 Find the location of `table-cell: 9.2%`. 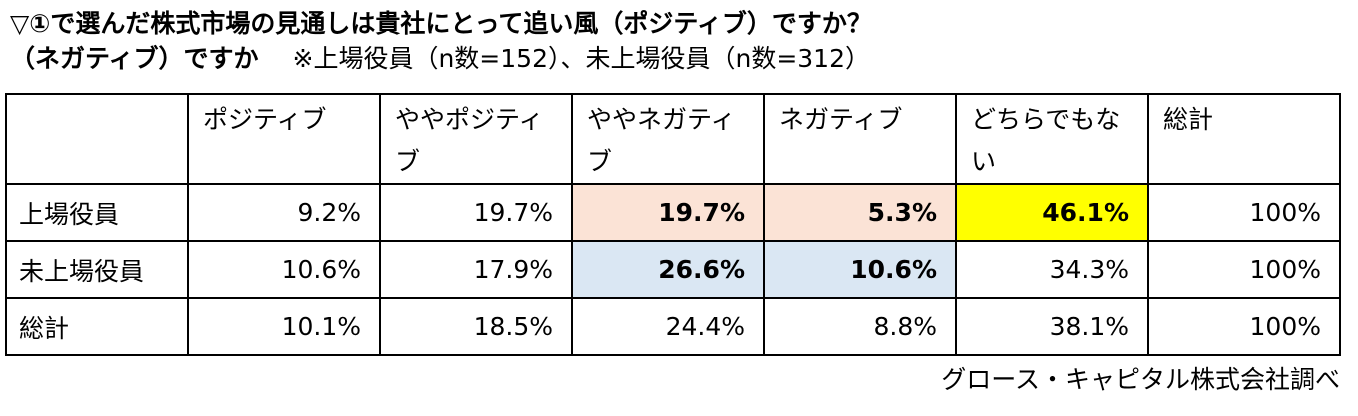

table-cell: 9.2% is located at coordinates (284, 212).